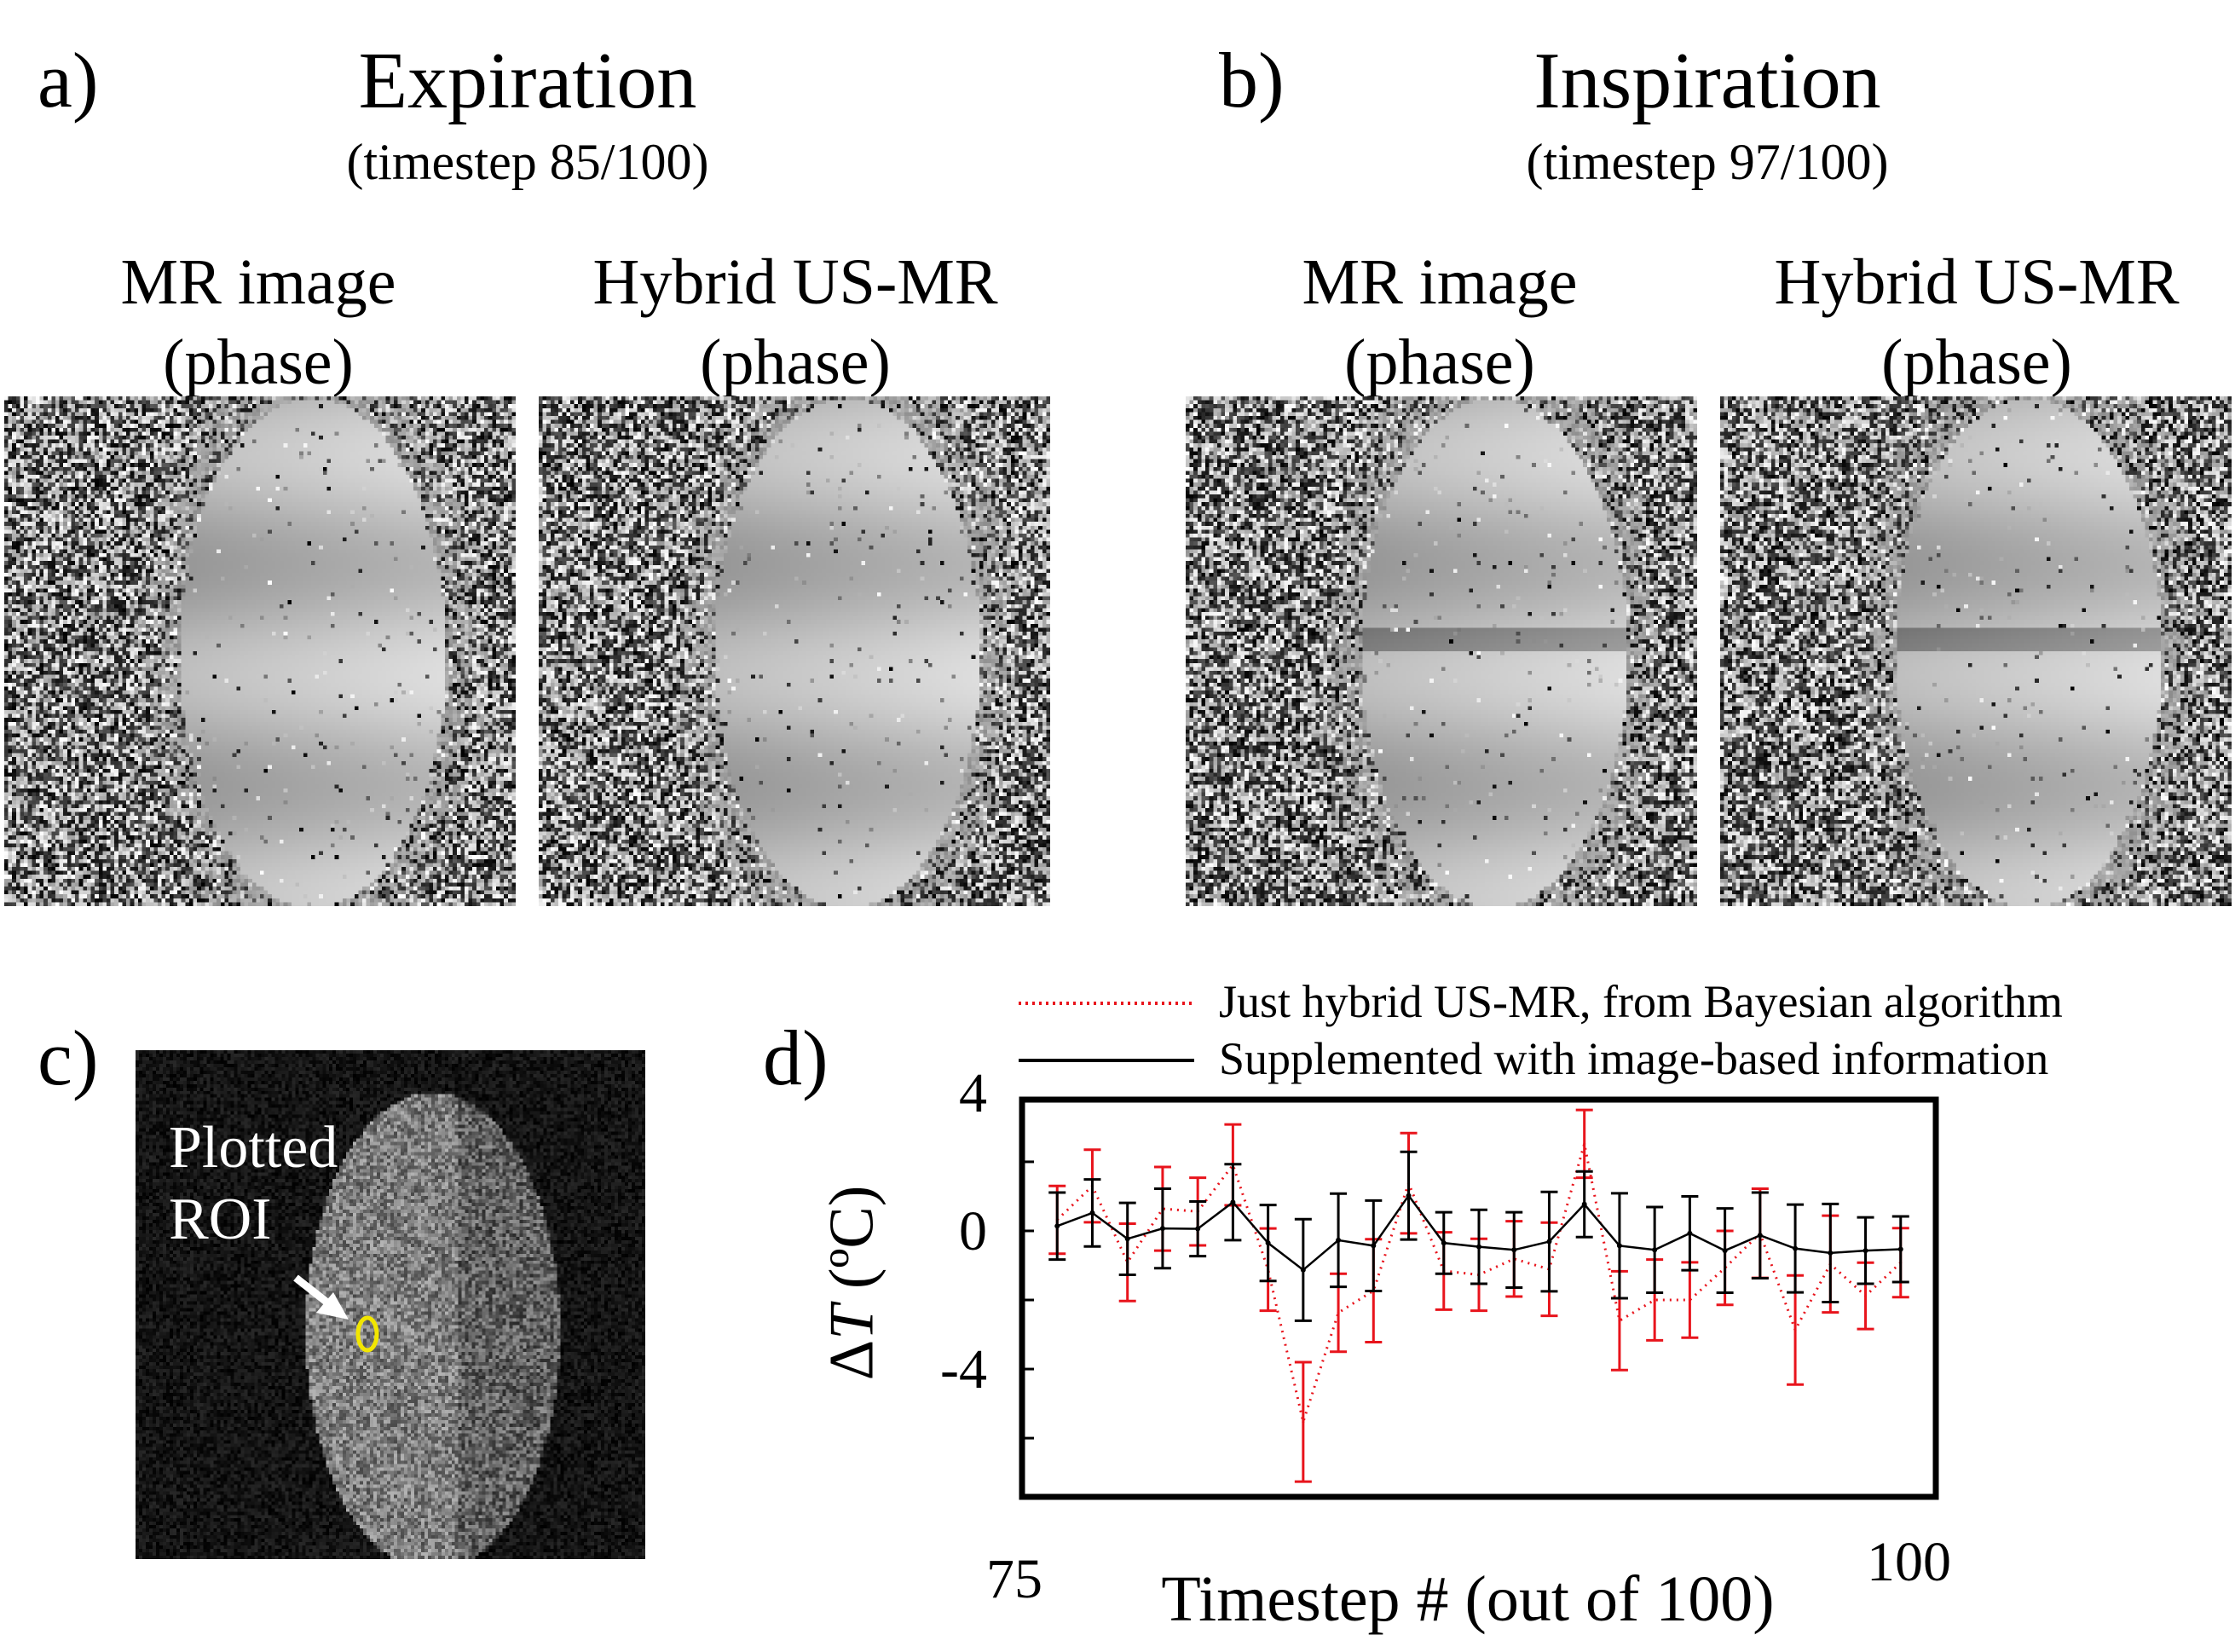 Image resolution: width=2235 pixels, height=1652 pixels. I want to click on y-tick-label: 4, so click(973, 1093).